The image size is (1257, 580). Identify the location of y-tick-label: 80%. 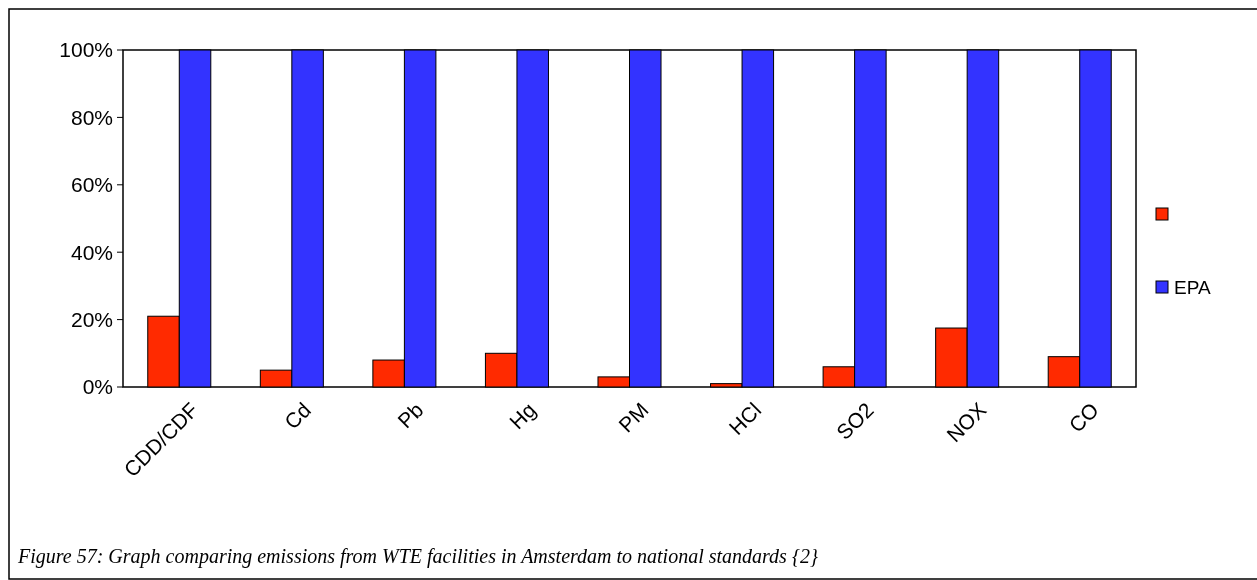
(91, 117).